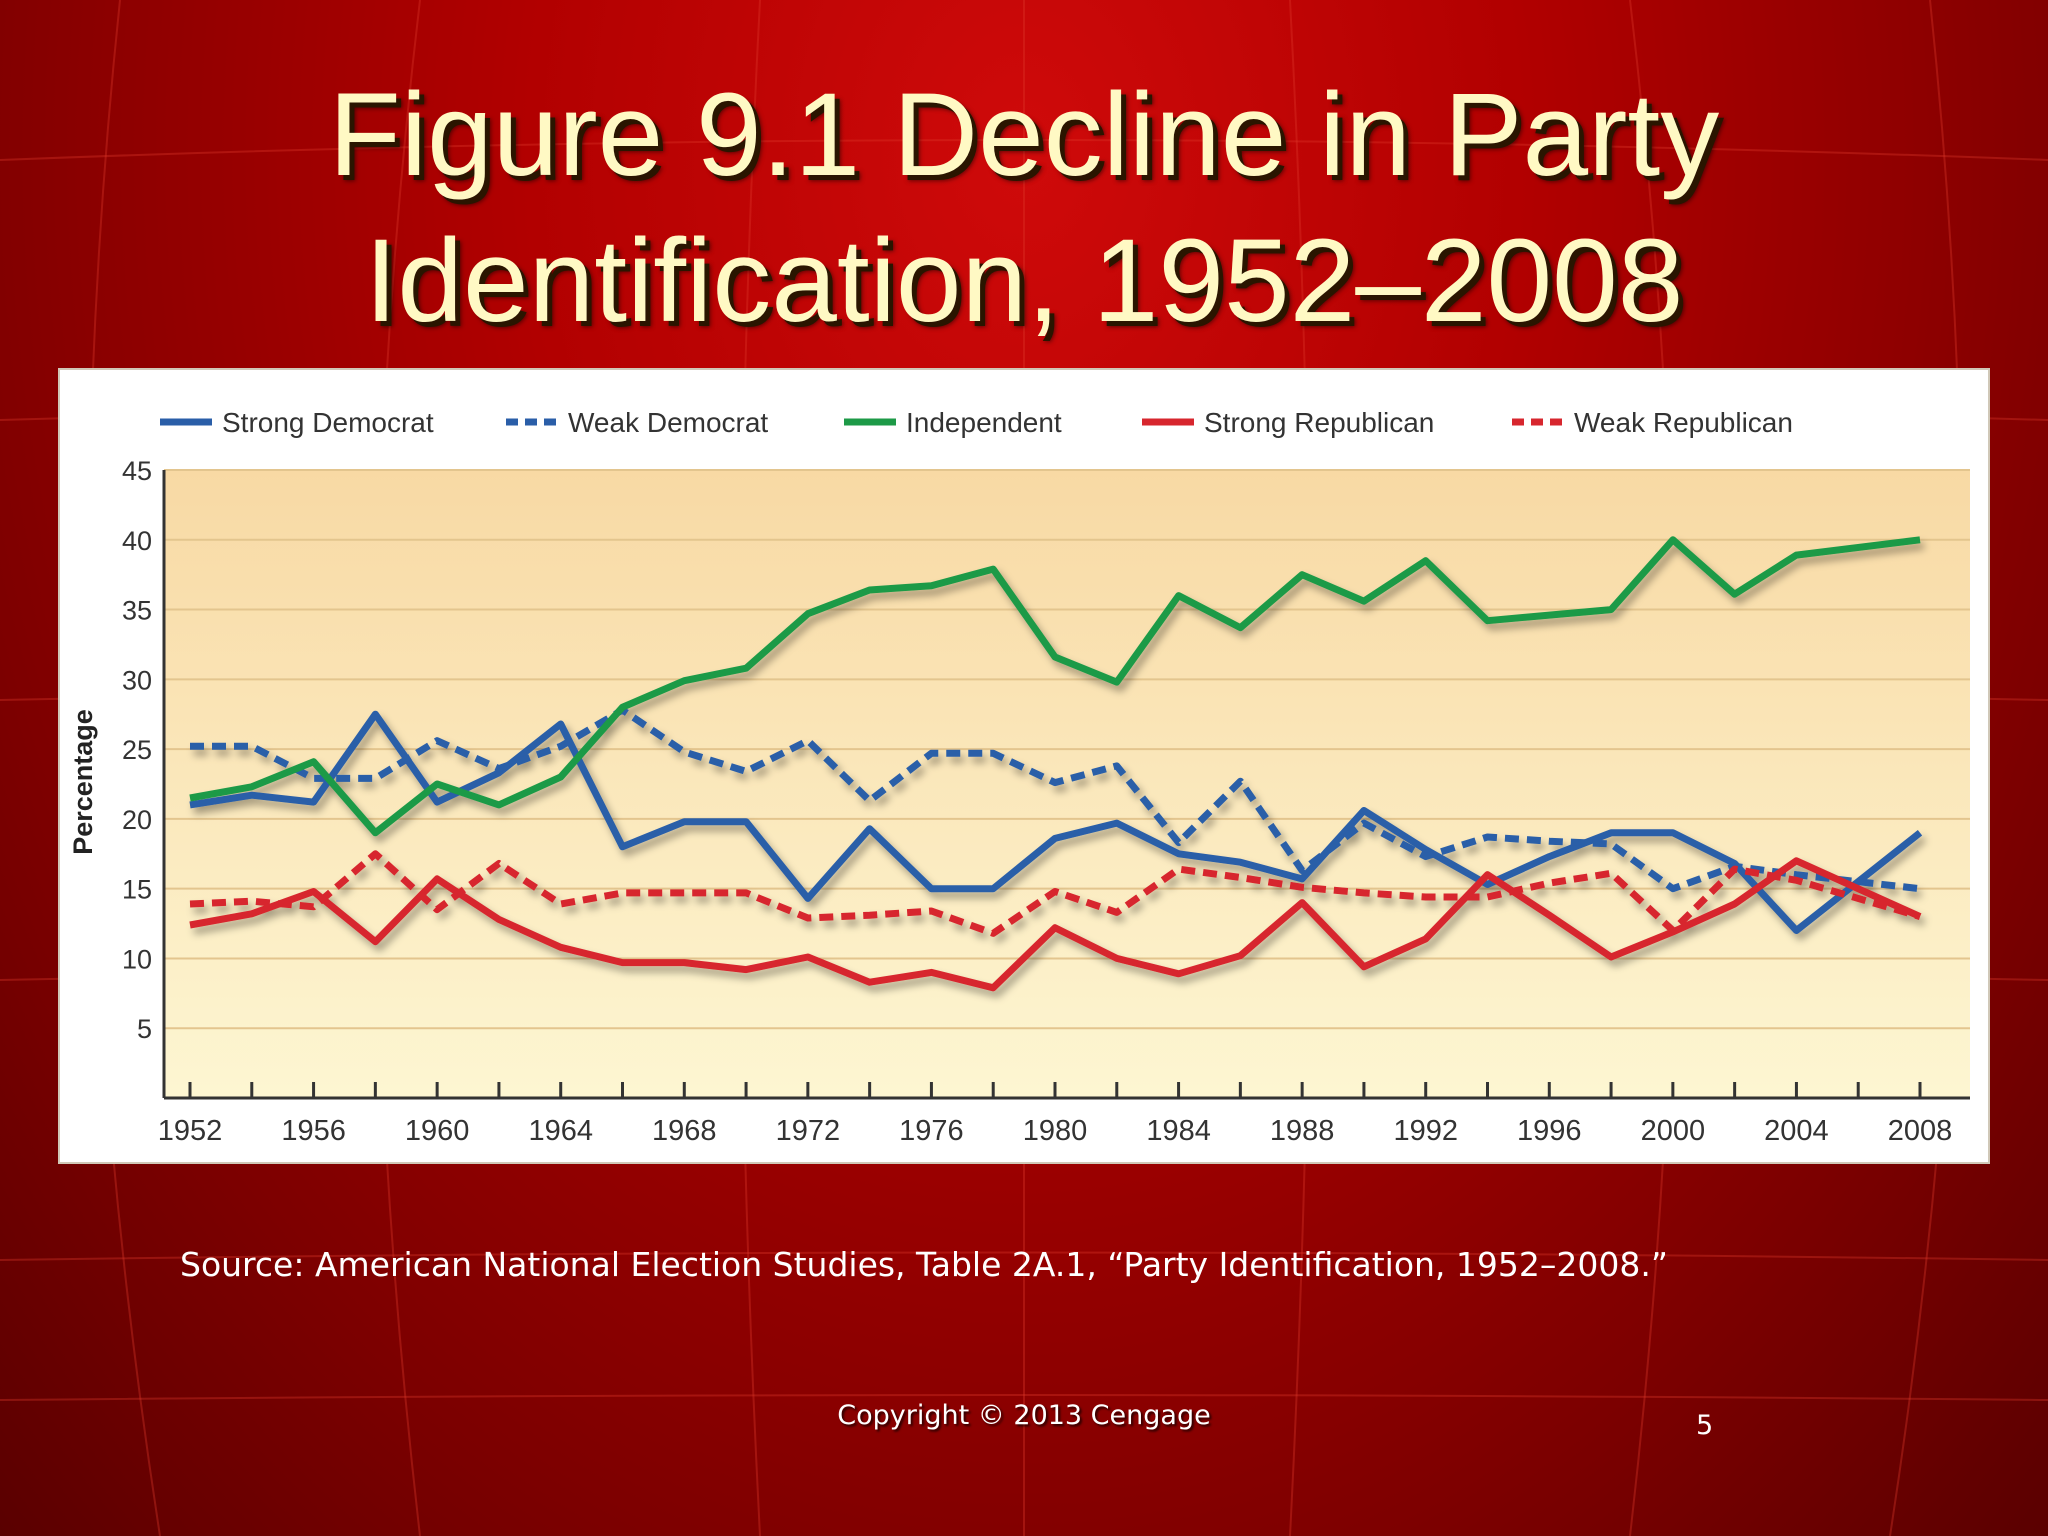 The height and width of the screenshot is (1536, 2048). What do you see at coordinates (437, 1131) in the screenshot?
I see `x-tick-label-1960: 1960` at bounding box center [437, 1131].